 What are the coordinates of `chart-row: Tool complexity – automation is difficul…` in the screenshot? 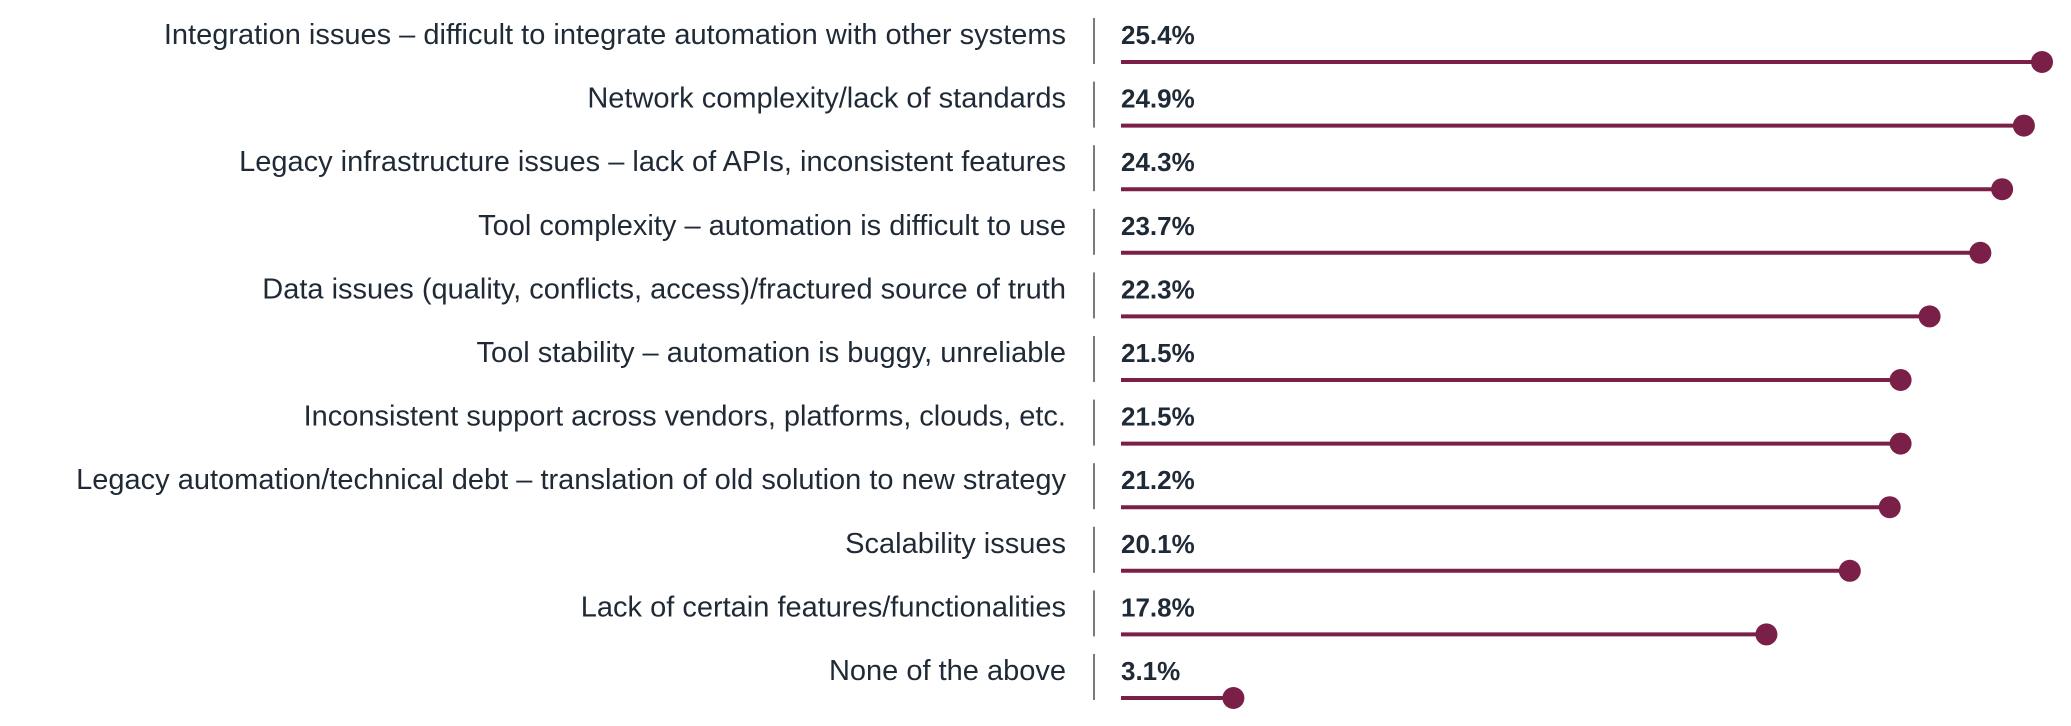 It's located at (1235, 236).